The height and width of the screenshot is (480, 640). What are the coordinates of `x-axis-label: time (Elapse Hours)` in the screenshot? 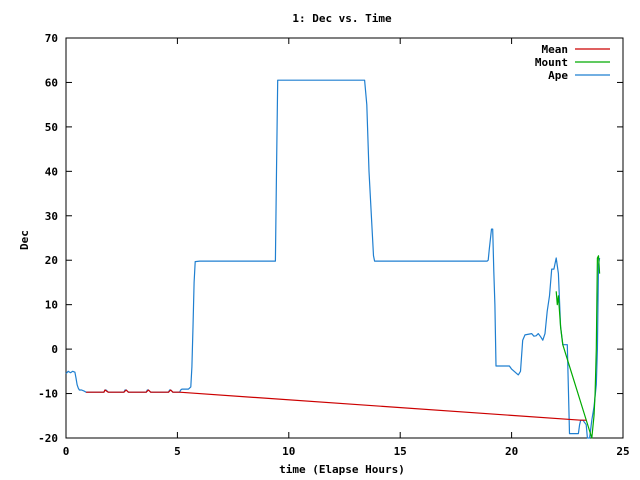 It's located at (342, 469).